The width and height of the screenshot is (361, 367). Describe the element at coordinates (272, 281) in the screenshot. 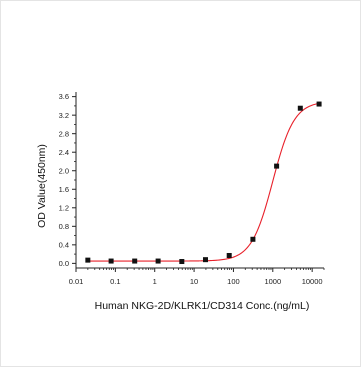

I see `x-tick-label: 1000` at that location.